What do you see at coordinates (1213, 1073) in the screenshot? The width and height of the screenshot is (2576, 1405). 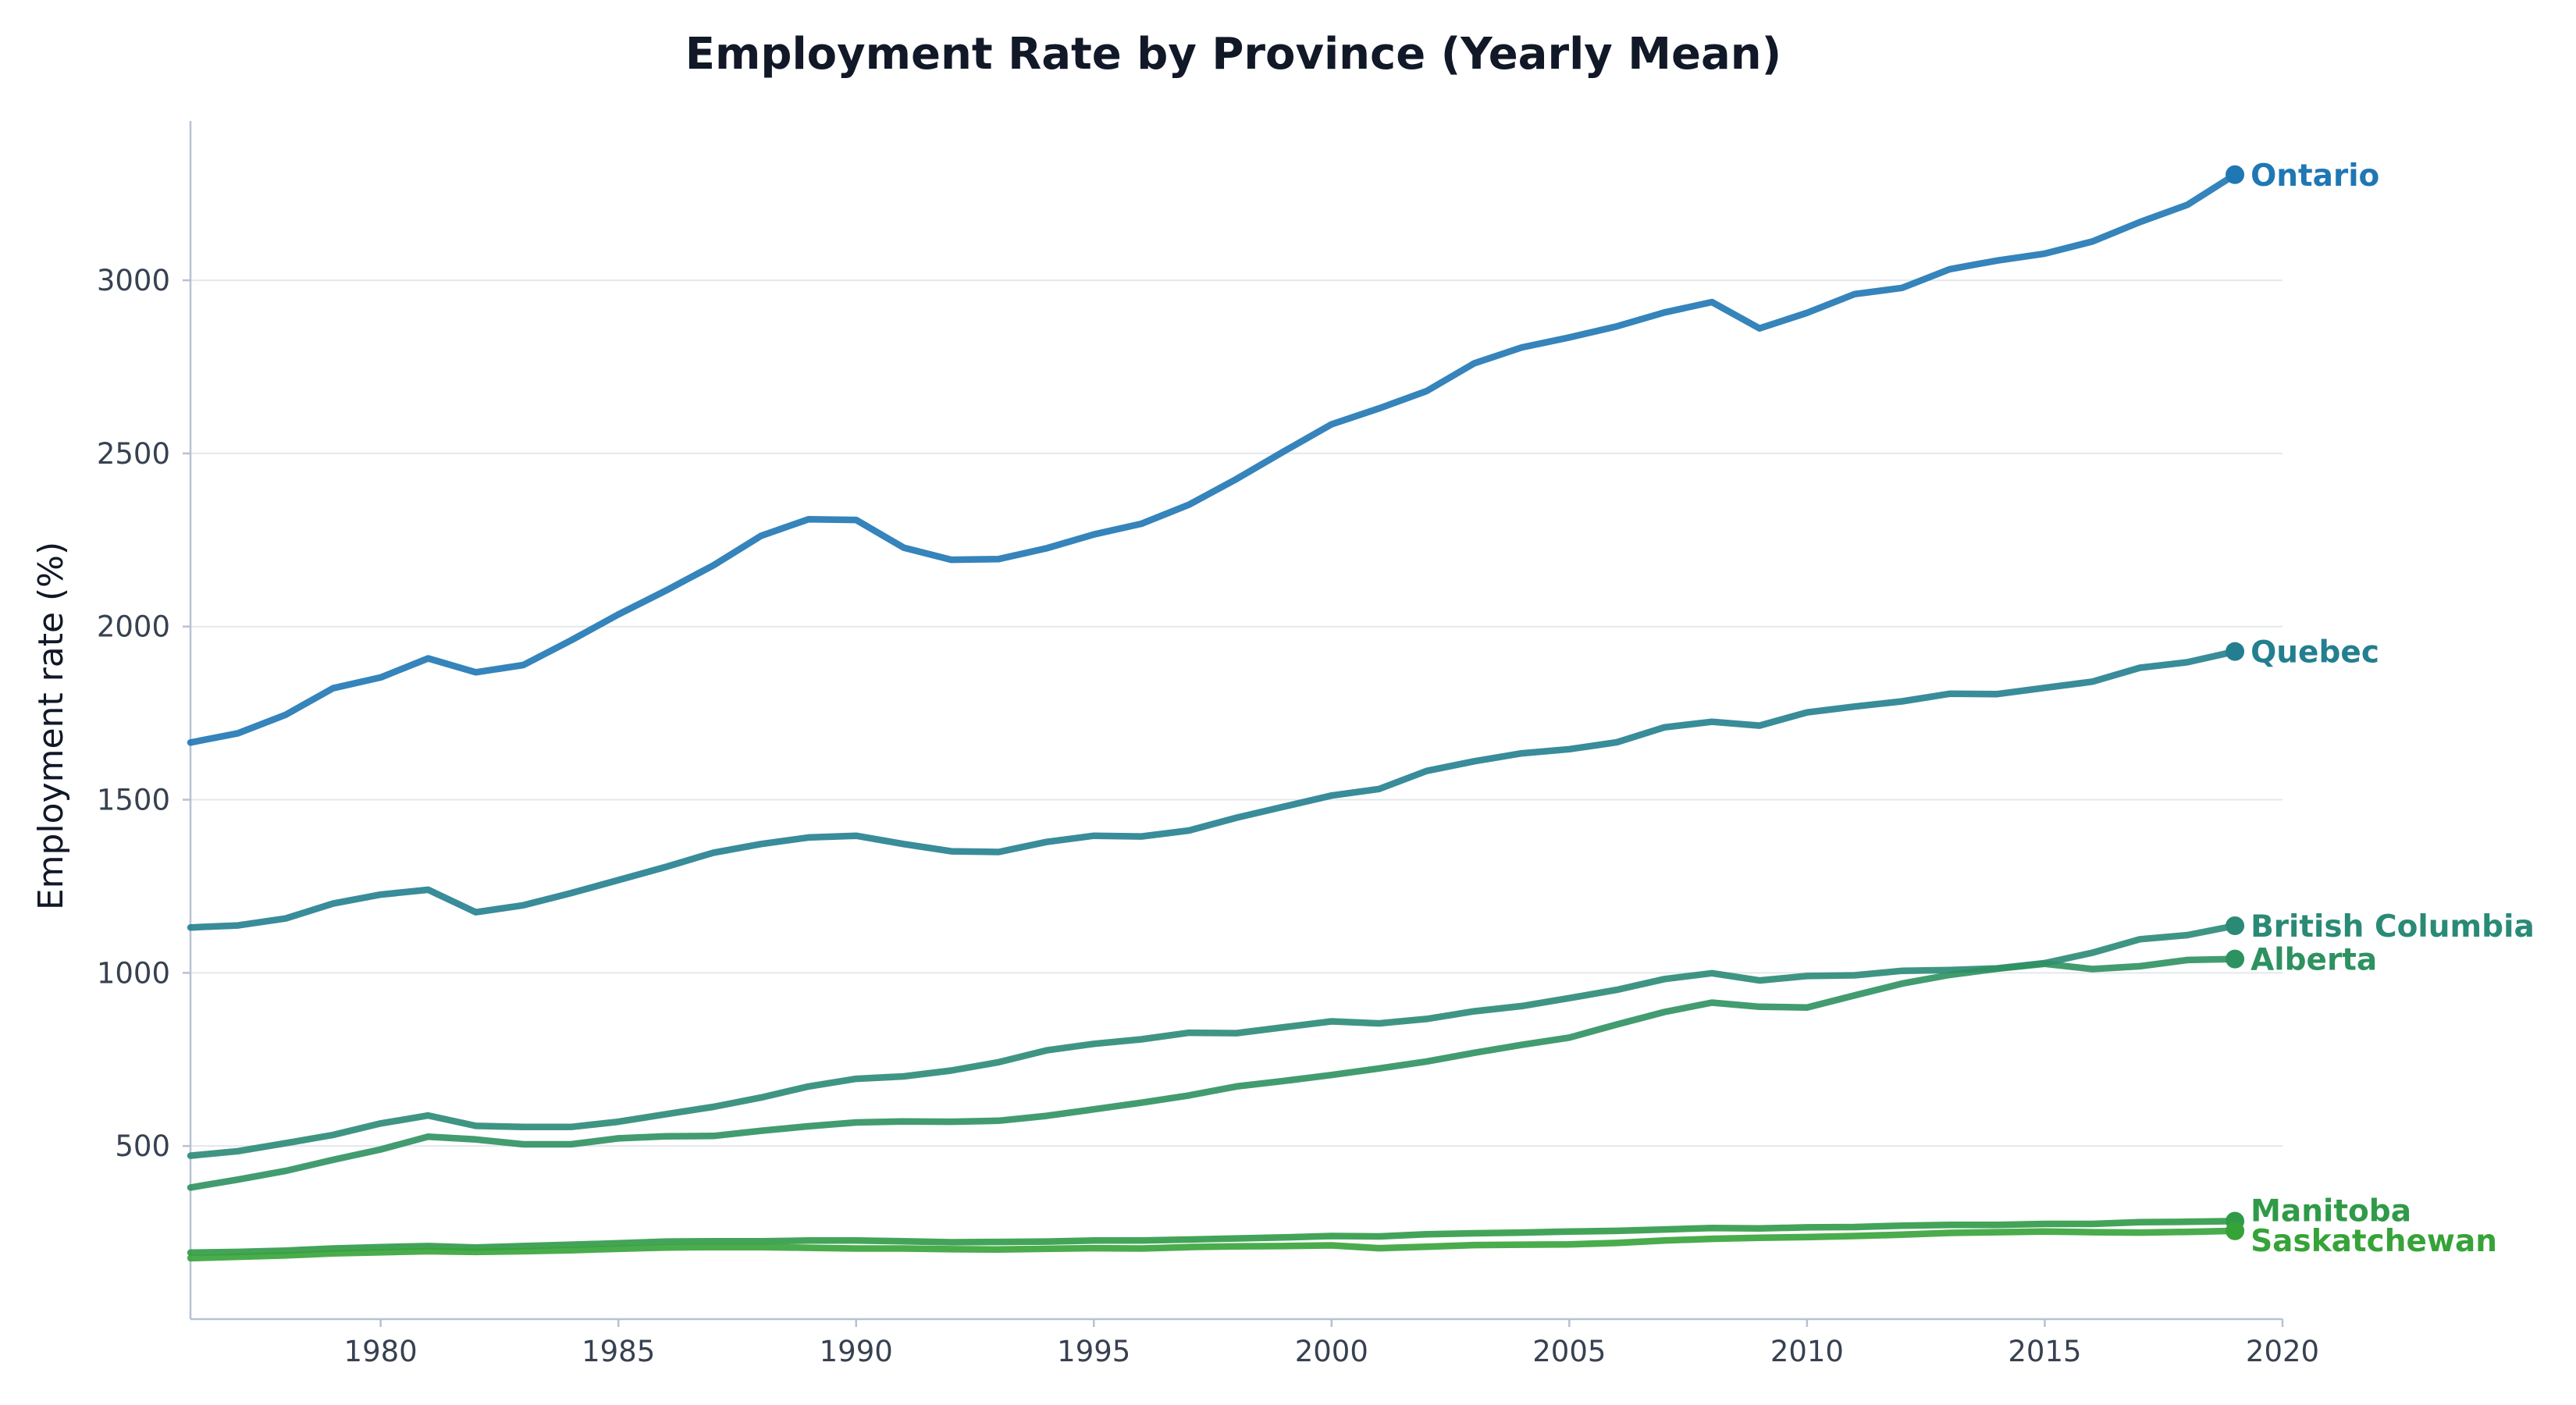 I see `series-line-alberta` at bounding box center [1213, 1073].